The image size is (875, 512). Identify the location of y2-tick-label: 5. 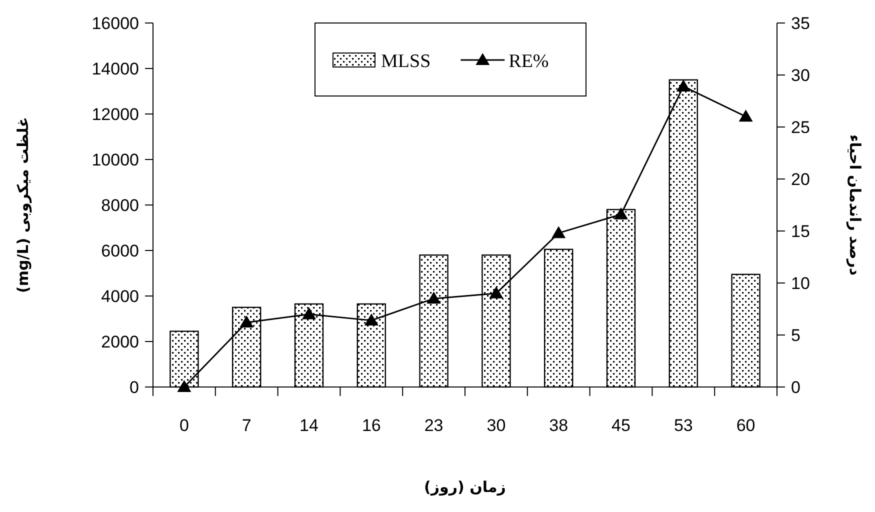
(795, 335).